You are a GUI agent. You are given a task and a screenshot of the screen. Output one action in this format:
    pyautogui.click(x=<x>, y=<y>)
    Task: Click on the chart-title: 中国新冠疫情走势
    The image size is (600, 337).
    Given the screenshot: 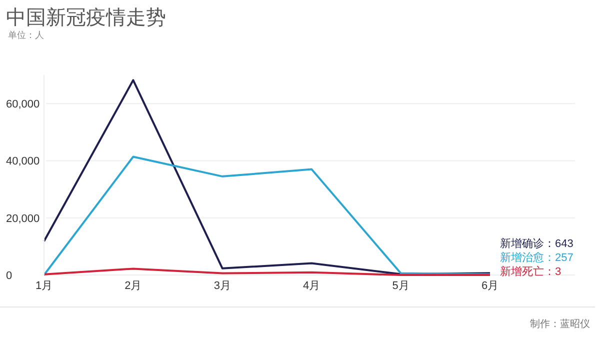 What is the action you would take?
    pyautogui.click(x=86, y=18)
    